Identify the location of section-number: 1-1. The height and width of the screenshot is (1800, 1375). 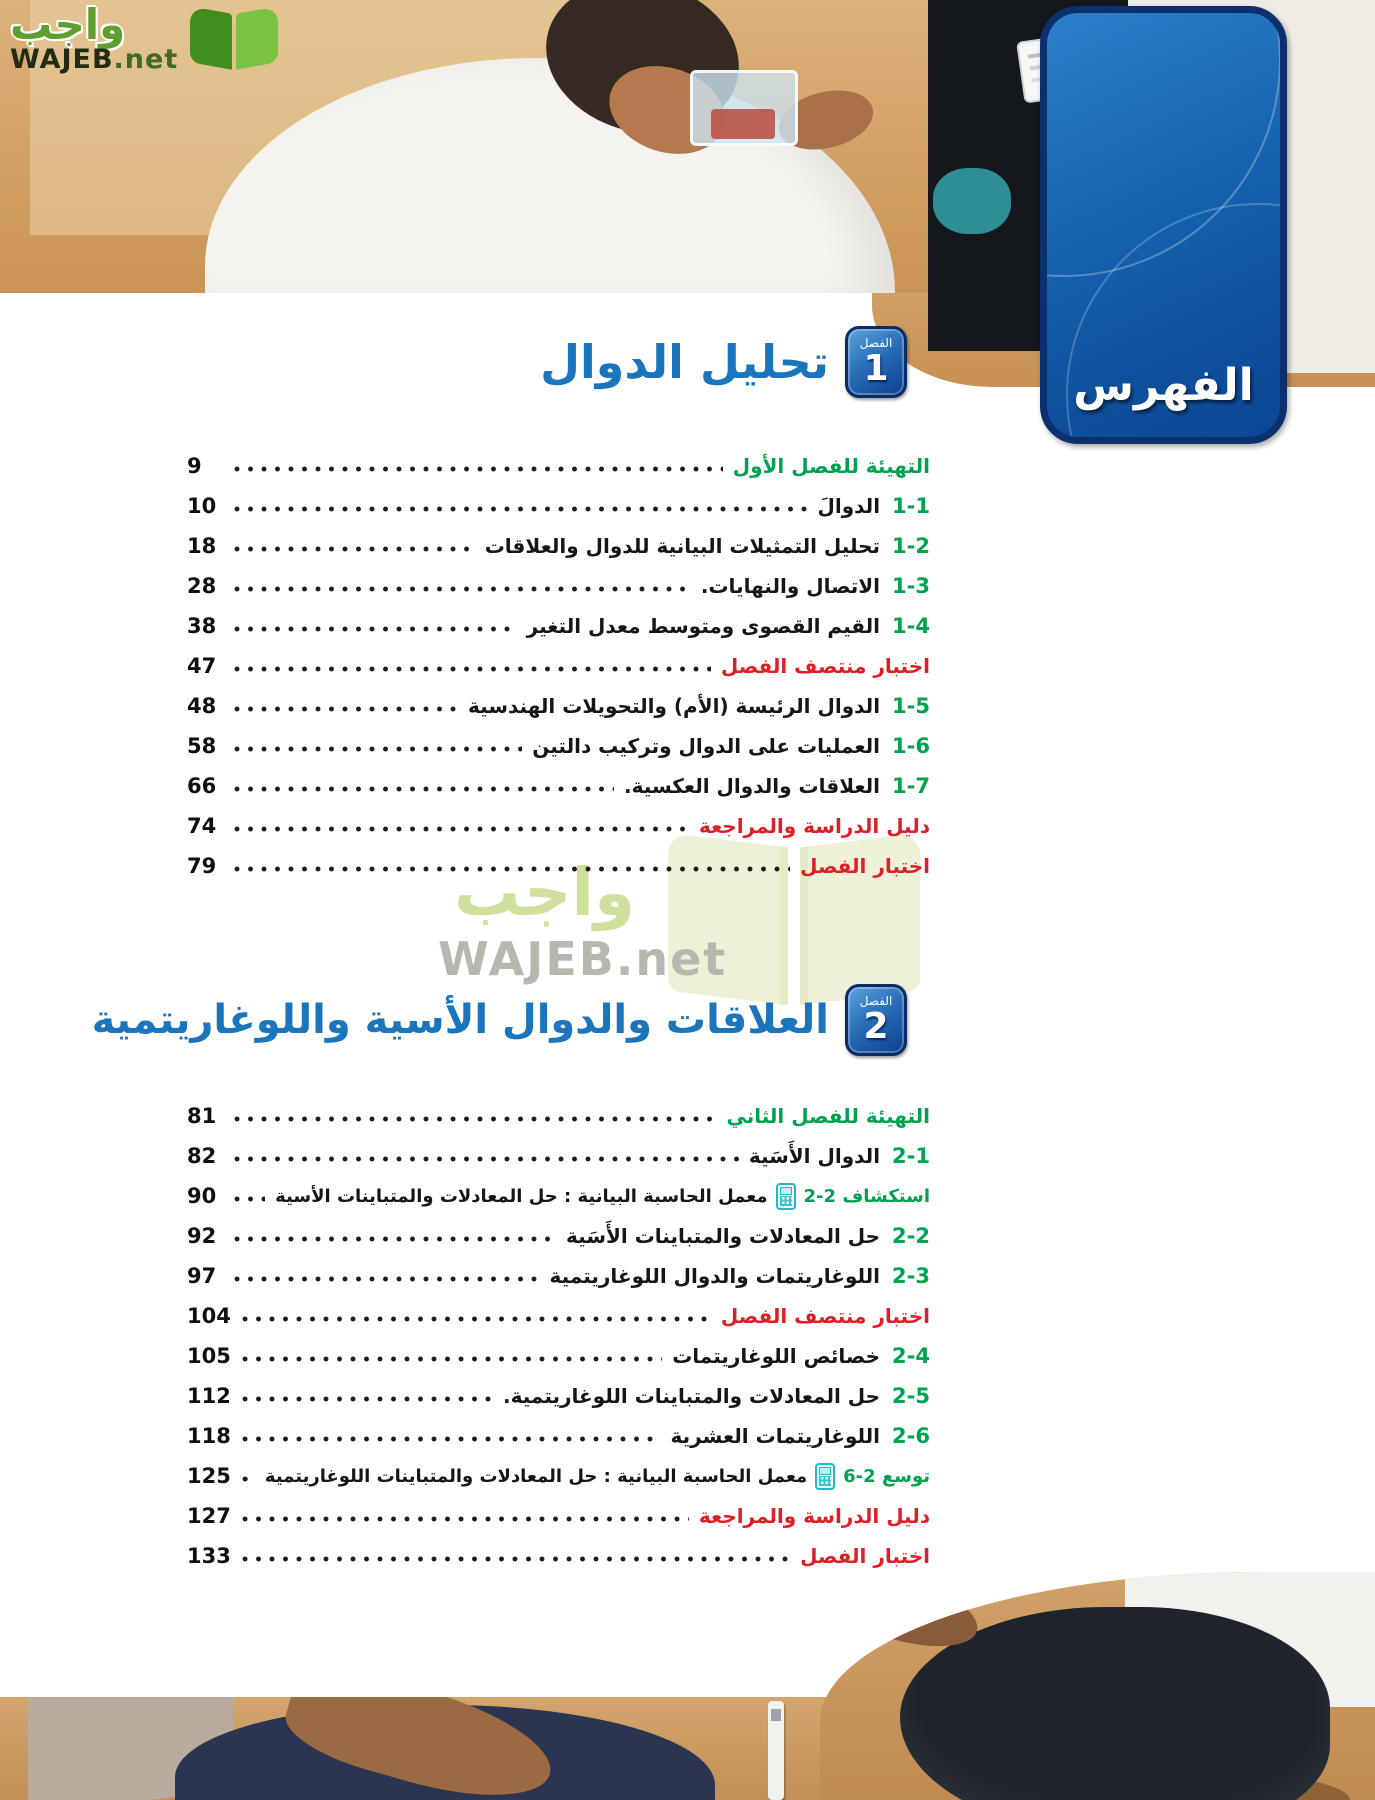
(911, 506).